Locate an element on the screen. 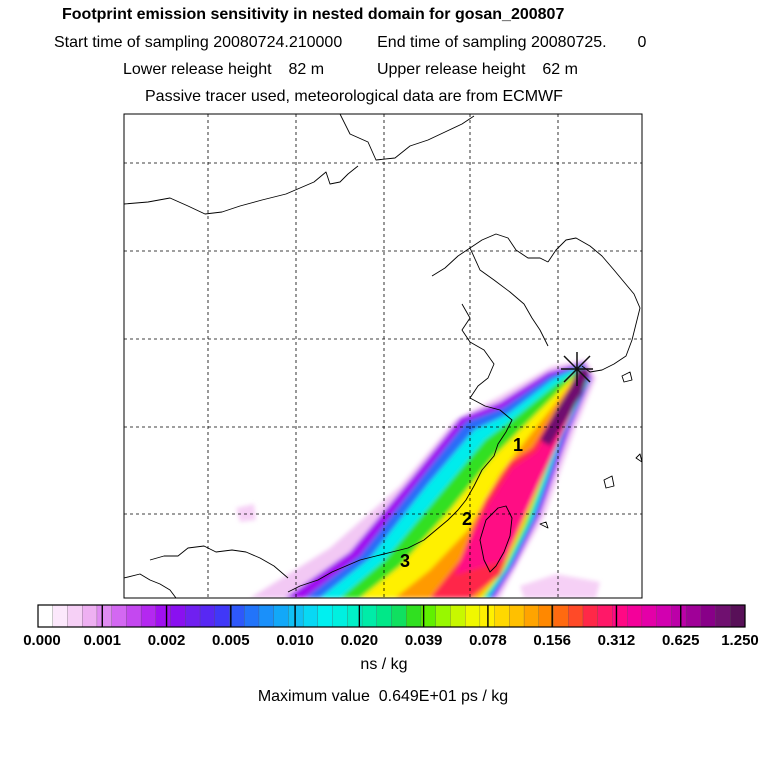 This screenshot has height=768, width=768. receptor-star-icon is located at coordinates (577, 369).